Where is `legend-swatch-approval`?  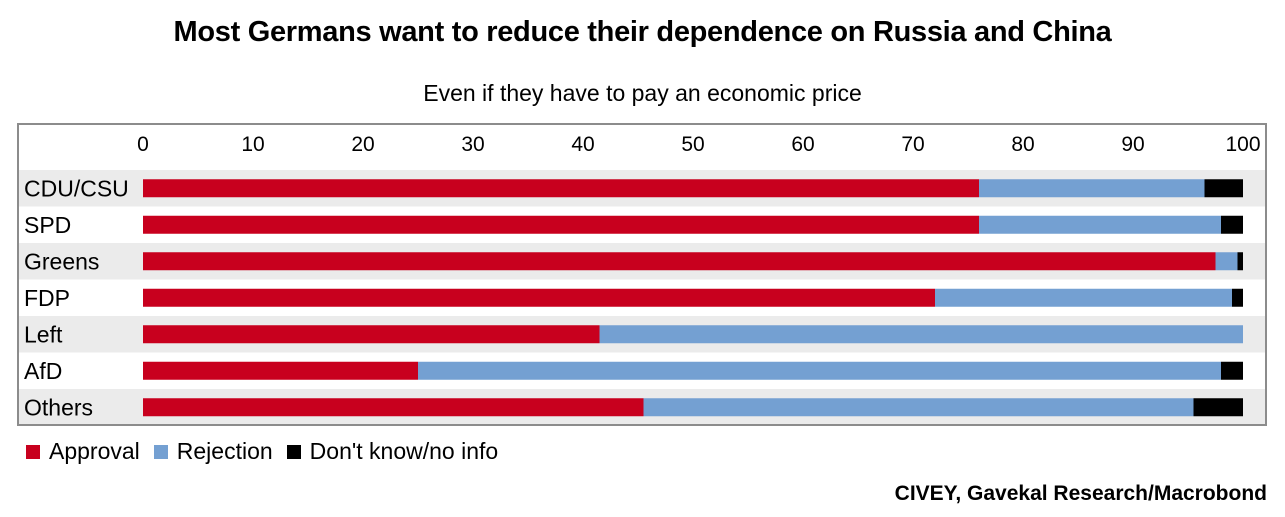
legend-swatch-approval is located at coordinates (33, 451).